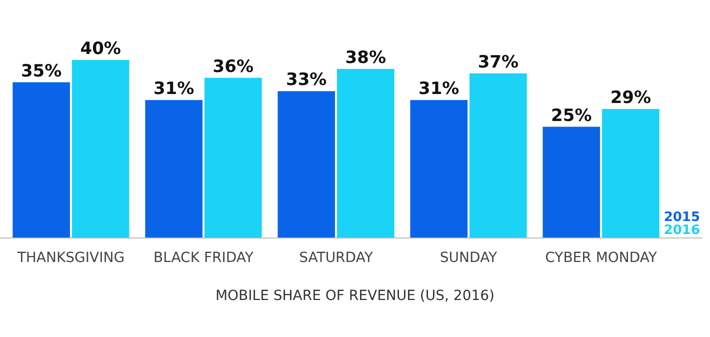  Describe the element at coordinates (306, 80) in the screenshot. I see `data-label: 33%` at that location.